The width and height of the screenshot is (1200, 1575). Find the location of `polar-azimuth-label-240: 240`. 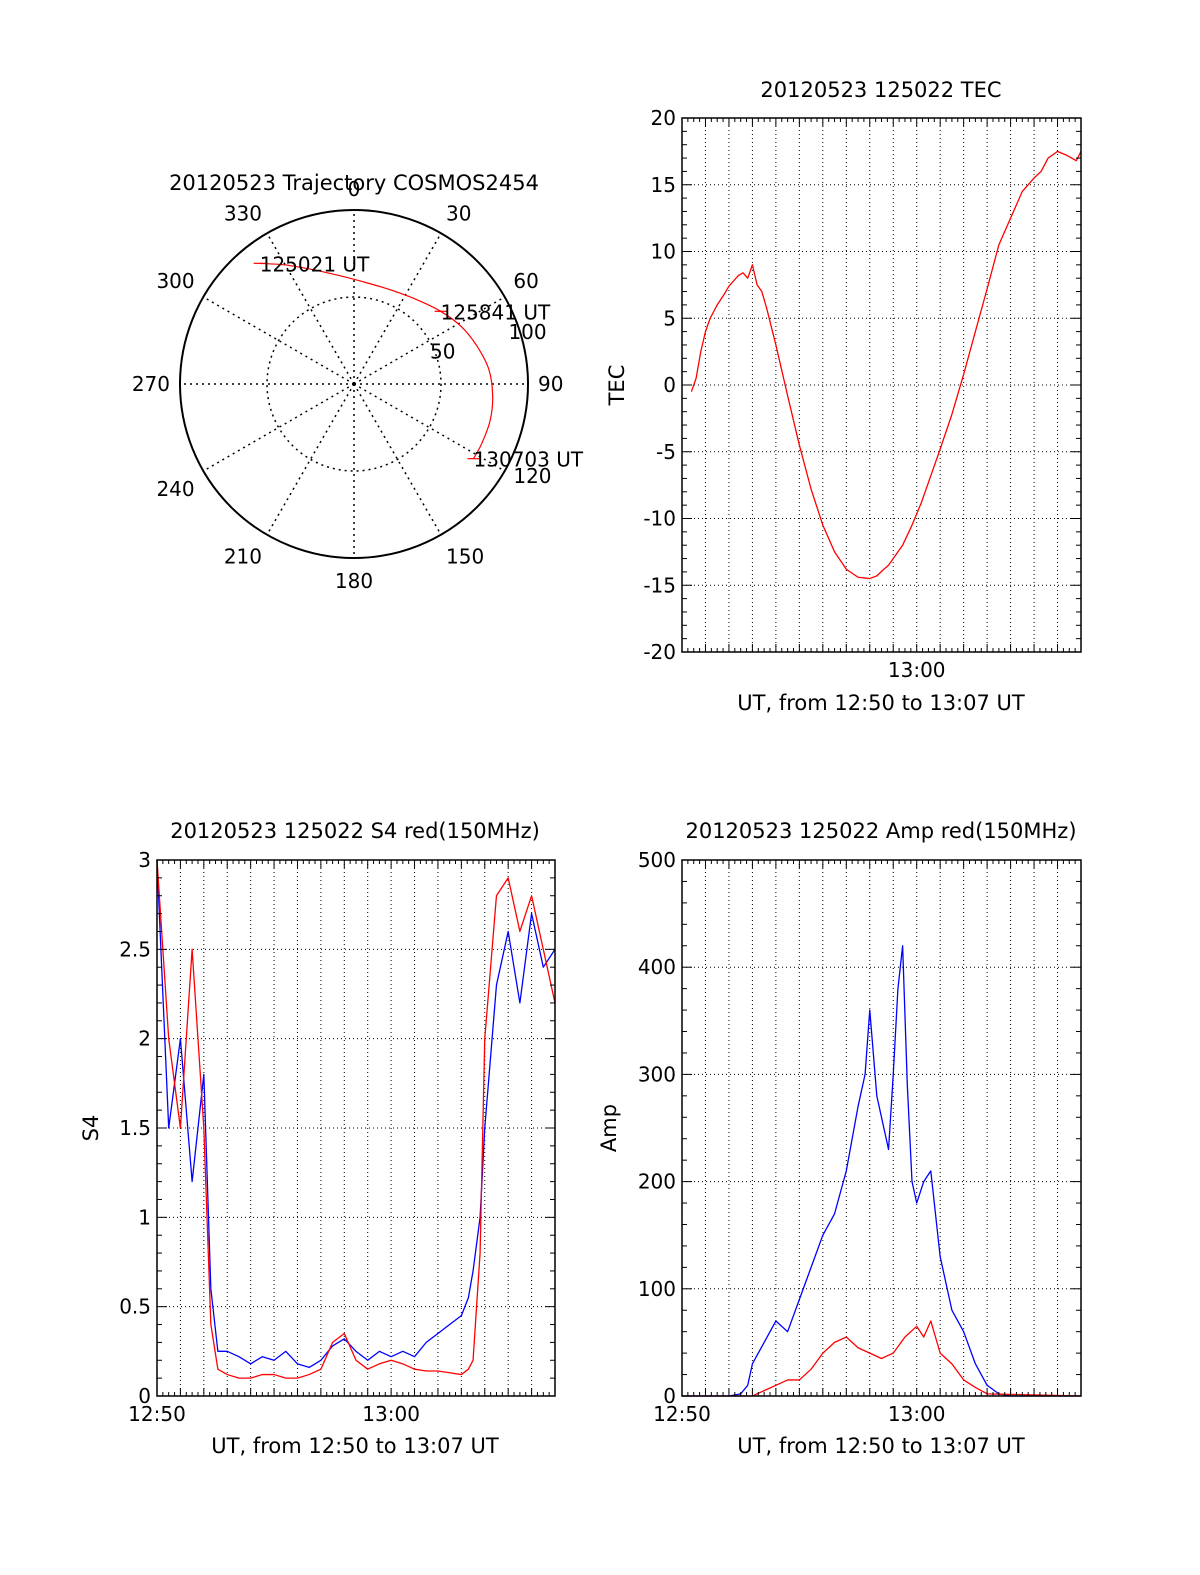

polar-azimuth-label-240: 240 is located at coordinates (175, 489).